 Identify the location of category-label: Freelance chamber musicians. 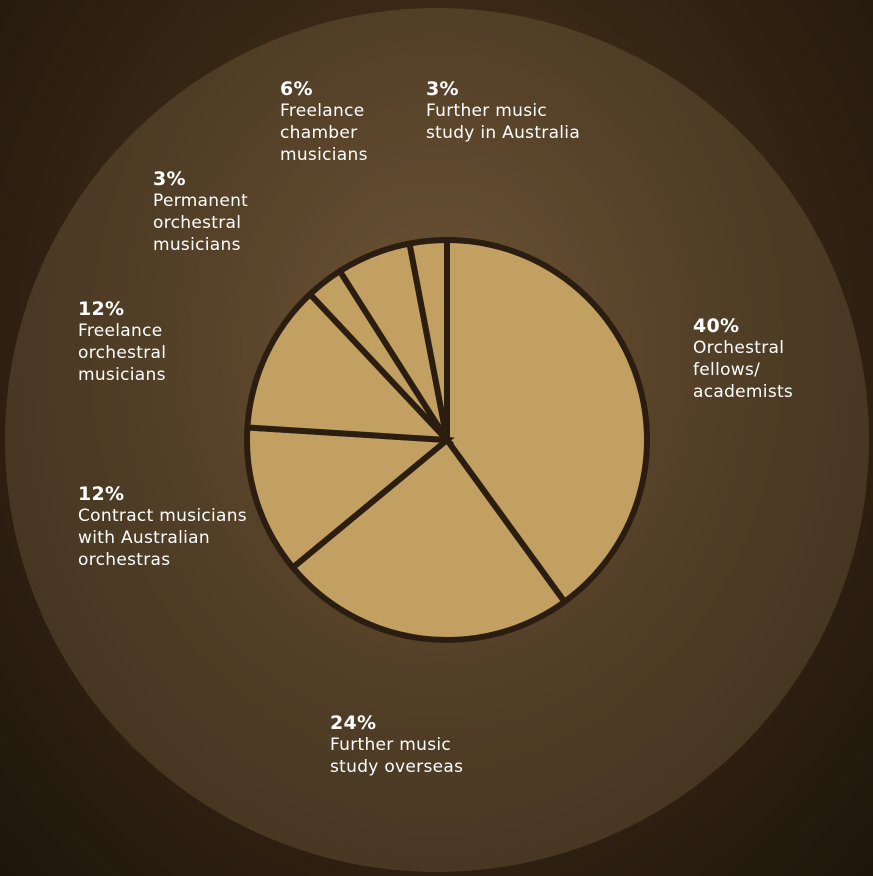
(324, 133).